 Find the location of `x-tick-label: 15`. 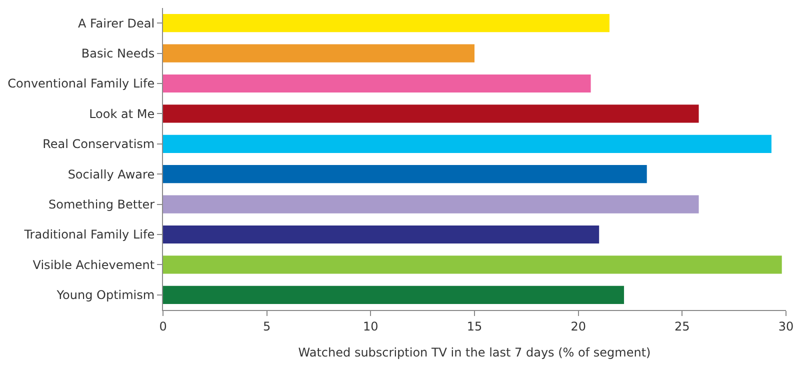

x-tick-label: 15 is located at coordinates (474, 326).